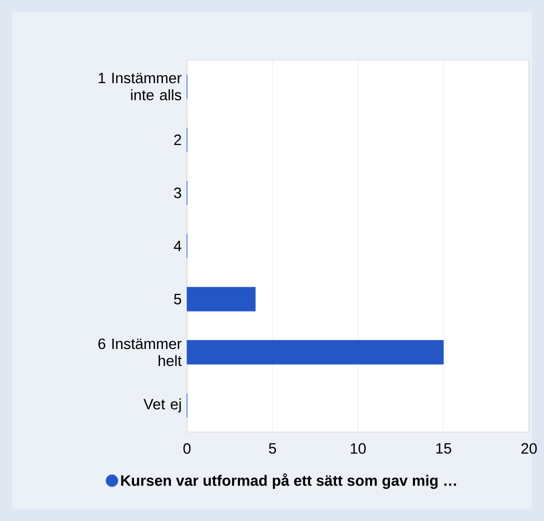  What do you see at coordinates (444, 448) in the screenshot?
I see `x-tick-label: 15` at bounding box center [444, 448].